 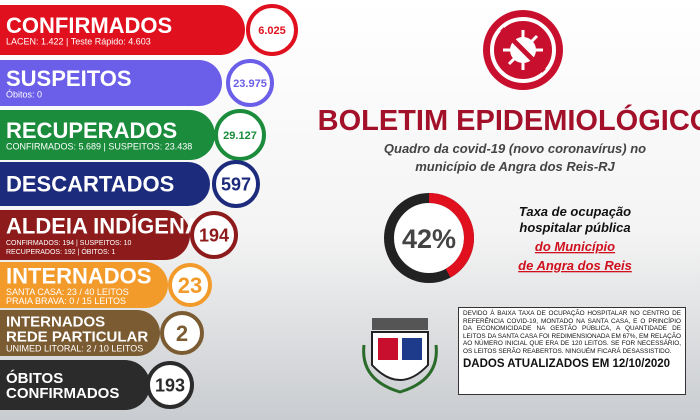 I want to click on title: BOLETIM EPIDEMIOLÓGICO, so click(x=509, y=120).